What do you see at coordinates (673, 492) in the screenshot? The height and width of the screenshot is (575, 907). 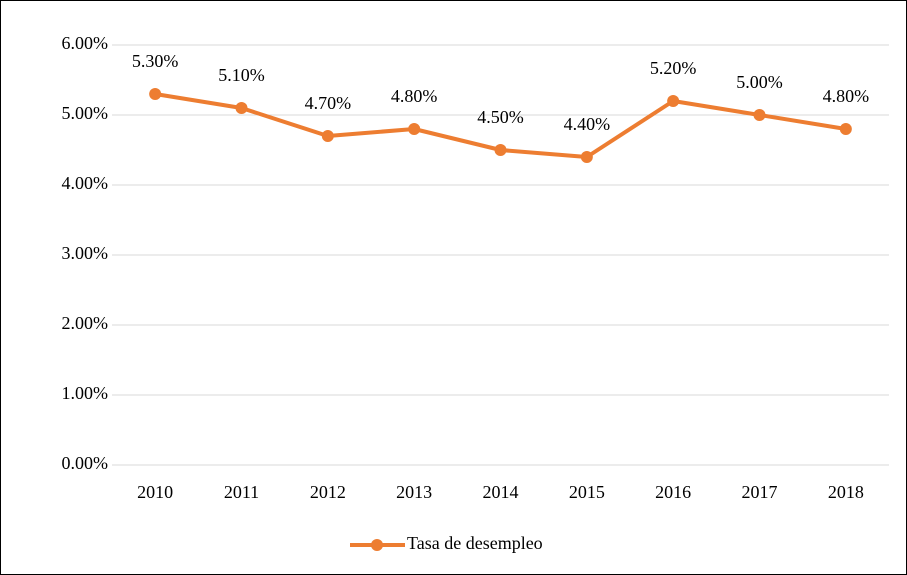 I see `x-tick-label: 2016` at bounding box center [673, 492].